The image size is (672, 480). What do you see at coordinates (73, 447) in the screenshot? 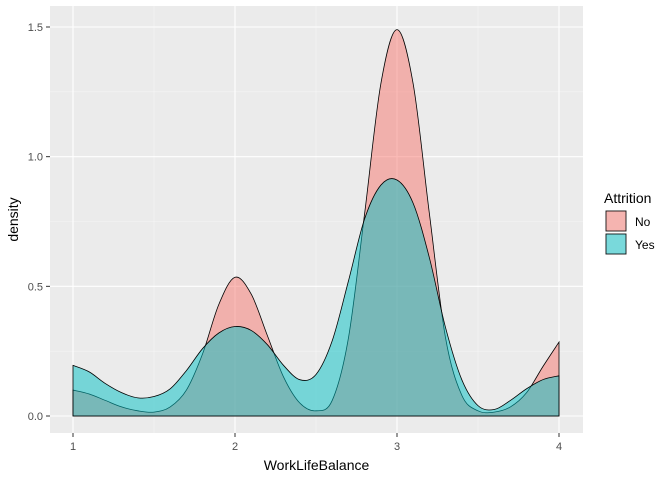
I see `x-tick-label: 1` at bounding box center [73, 447].